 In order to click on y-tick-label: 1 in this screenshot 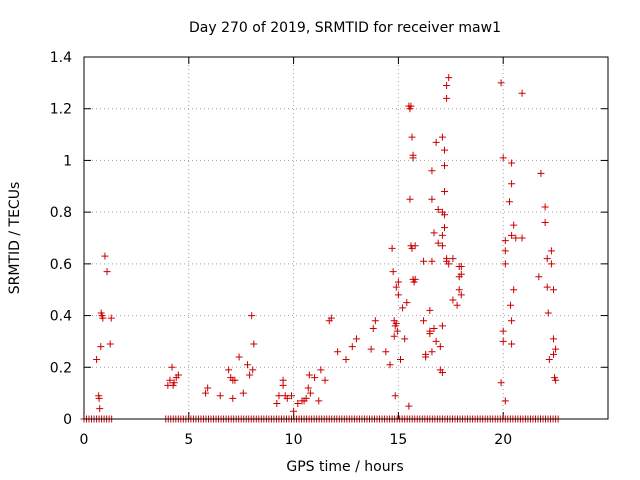, I will do `click(67, 161)`.